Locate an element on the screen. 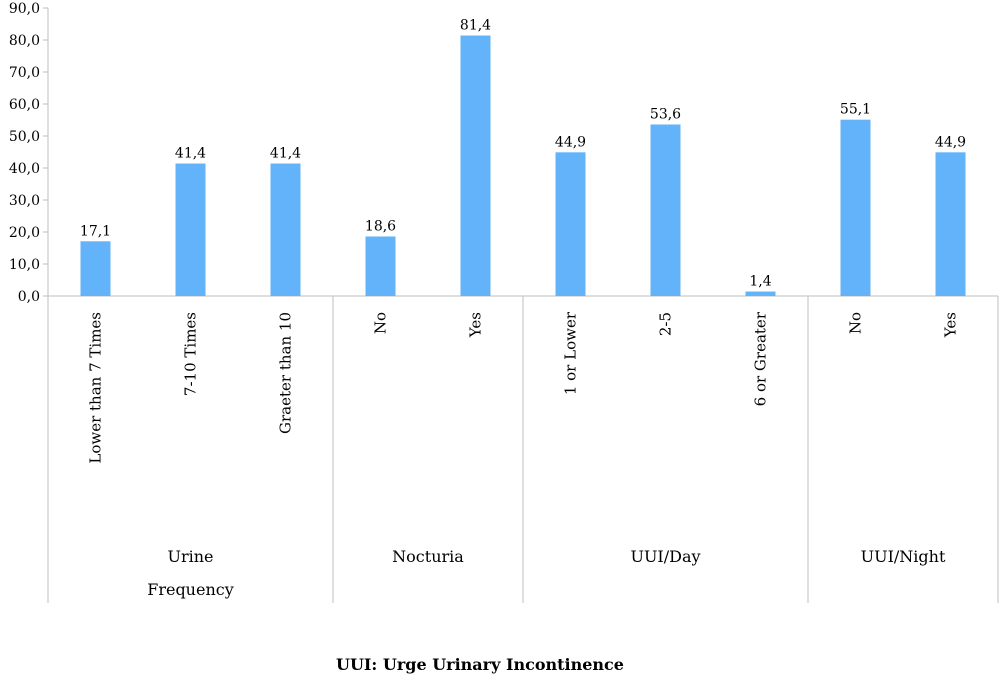 The image size is (1000, 677). y-tick-label: 80,0 is located at coordinates (24, 41).